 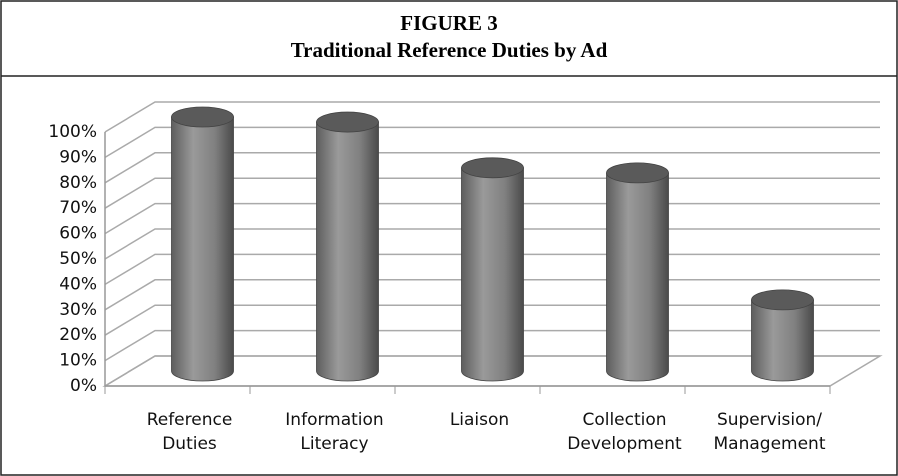 I want to click on y-tick-label: 70%, so click(x=78, y=208).